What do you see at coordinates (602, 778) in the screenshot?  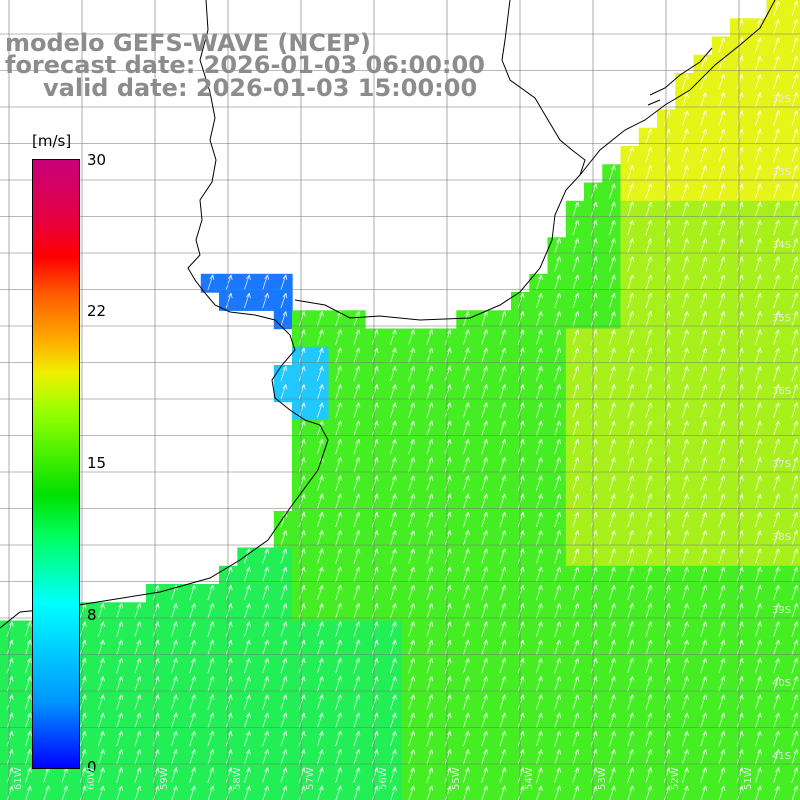 I see `lon-label: 53W` at bounding box center [602, 778].